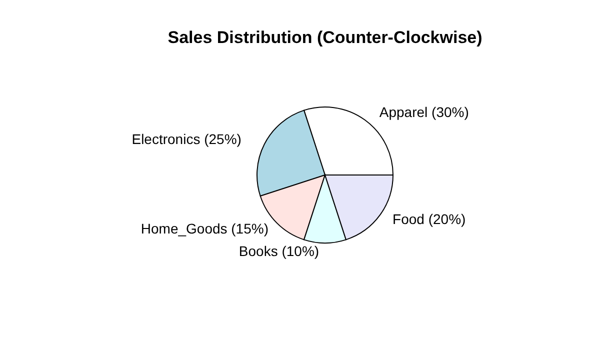  Describe the element at coordinates (187, 139) in the screenshot. I see `slice-label: Electronics (25%)` at that location.